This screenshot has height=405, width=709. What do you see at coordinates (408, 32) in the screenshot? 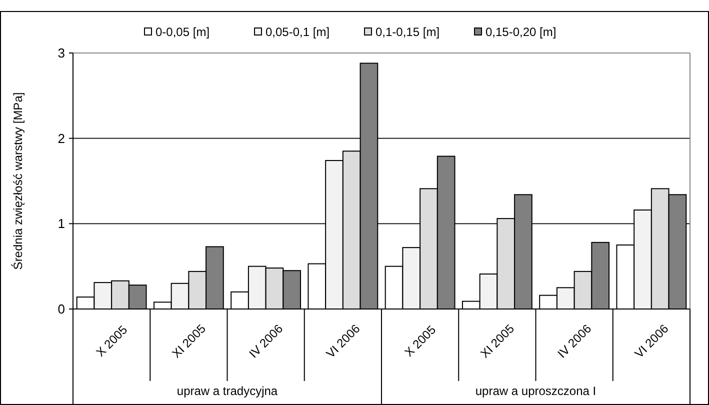
I see `legend-label: 0,1-0,15 [m]` at bounding box center [408, 32].